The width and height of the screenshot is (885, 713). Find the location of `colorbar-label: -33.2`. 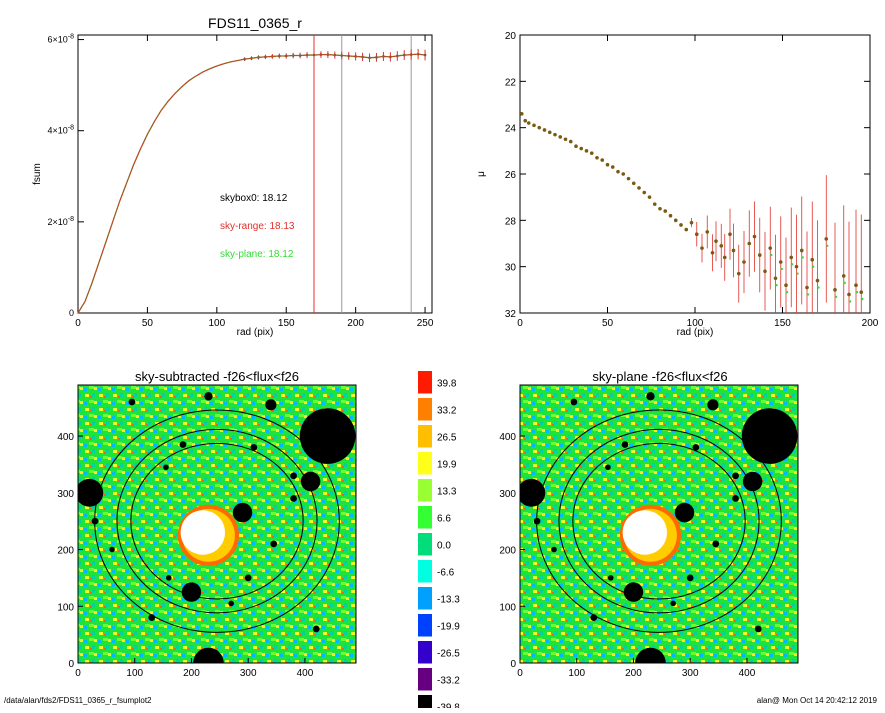

colorbar-label: -33.2 is located at coordinates (448, 680).